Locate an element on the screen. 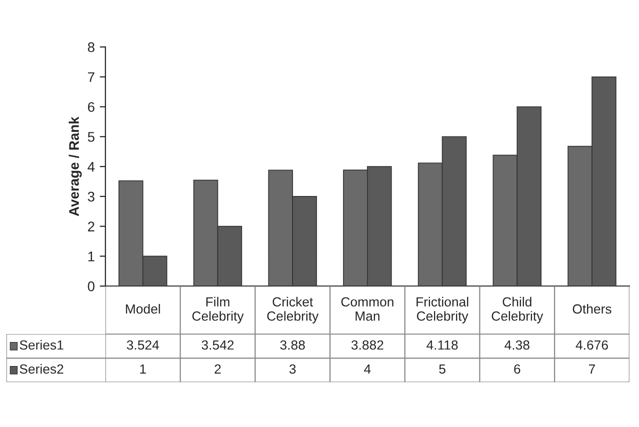  x-tick-label: Child Celebrity is located at coordinates (518, 310).